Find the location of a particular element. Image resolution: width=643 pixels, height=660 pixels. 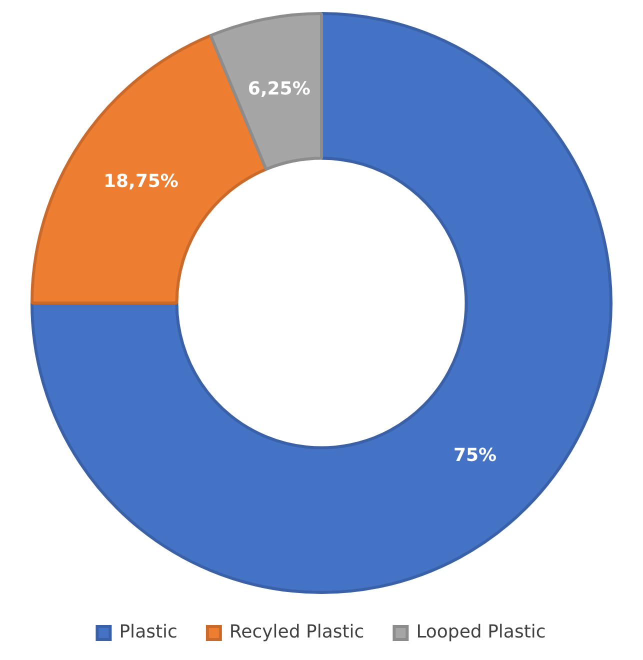

data-label: 6,25% is located at coordinates (279, 89).